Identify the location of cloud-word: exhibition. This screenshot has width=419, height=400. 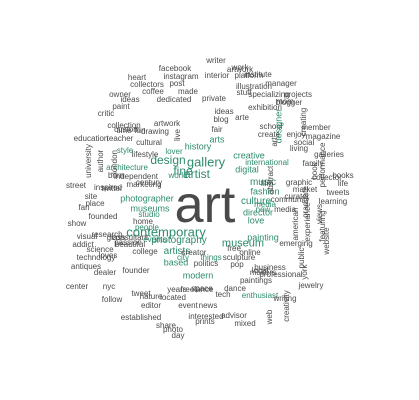
(265, 107).